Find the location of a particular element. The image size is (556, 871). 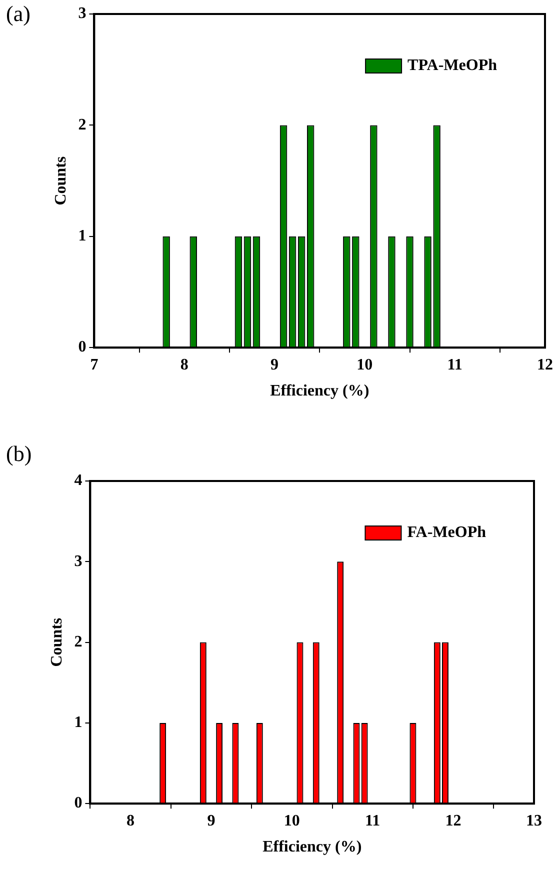

y-tick-label: 4 is located at coordinates (78, 481).